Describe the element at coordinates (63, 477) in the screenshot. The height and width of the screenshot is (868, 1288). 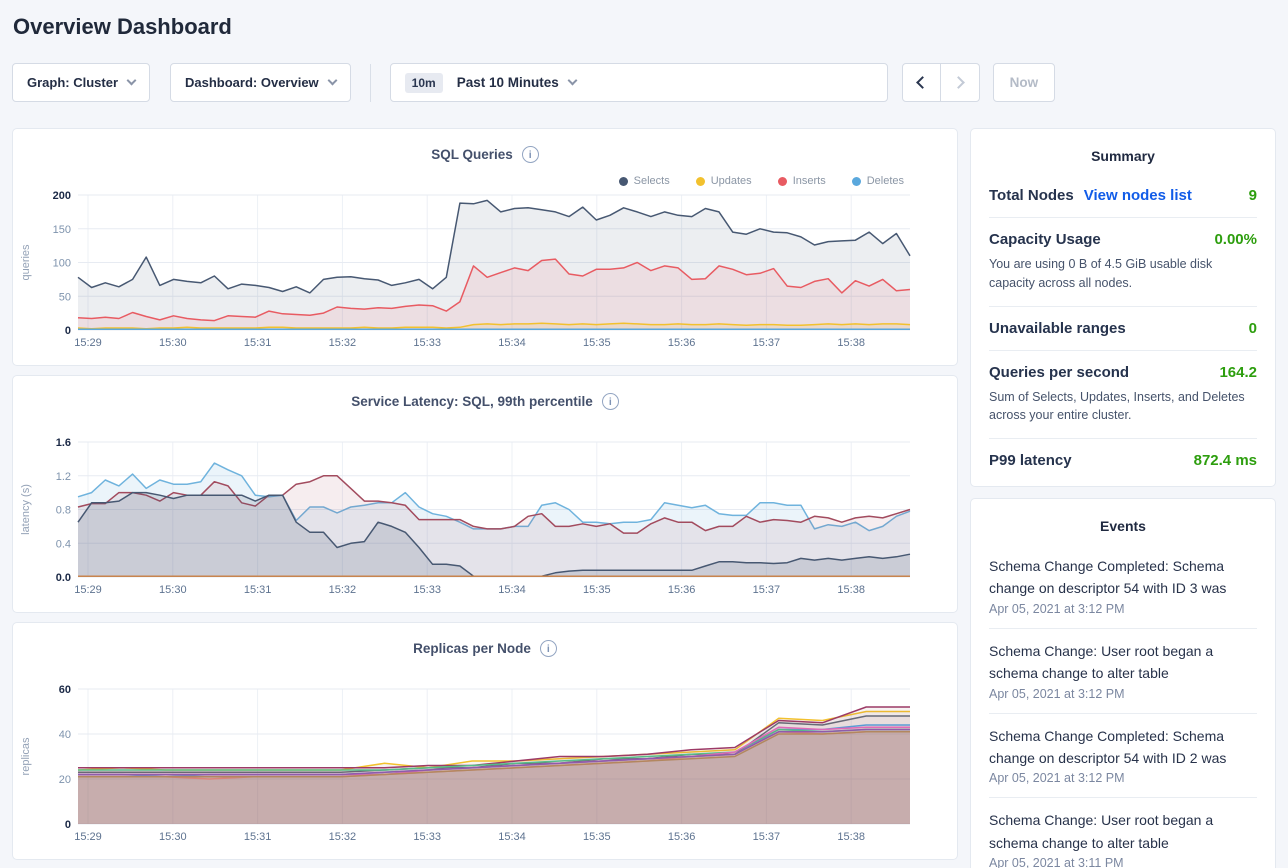
I see `svg-text: 1.2` at that location.